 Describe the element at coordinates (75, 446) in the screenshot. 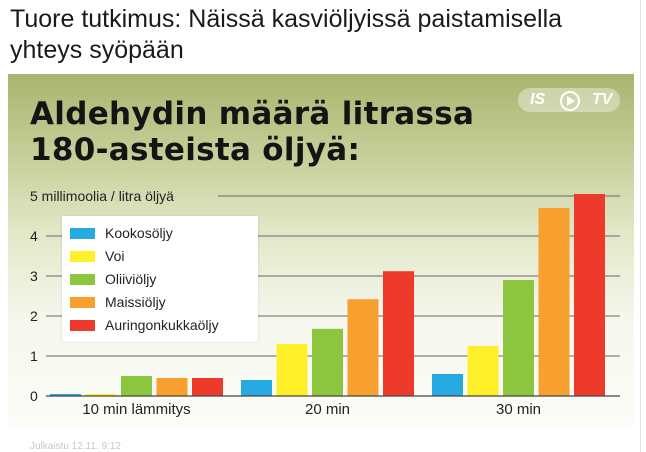

I see `publish-caption: Julkaistu 12.11. 9:12` at that location.